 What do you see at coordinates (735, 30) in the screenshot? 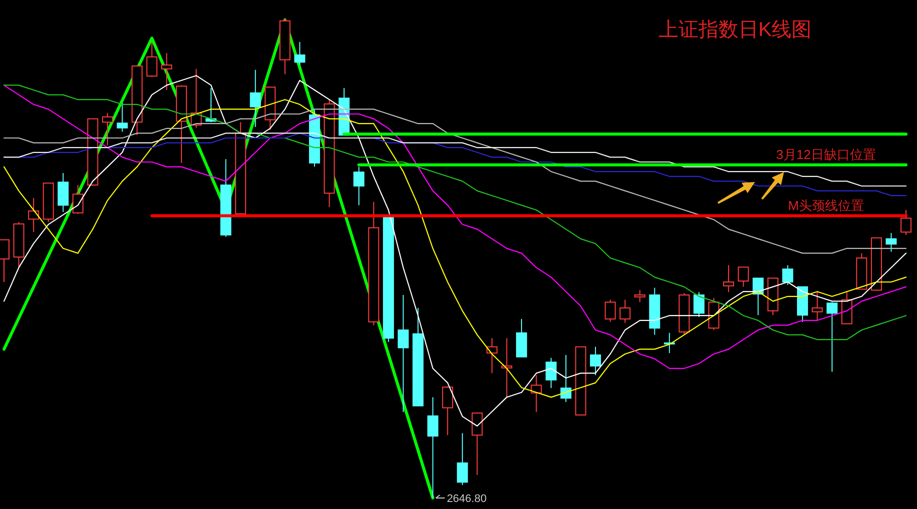
I see `chart-title: 上证指数日K线图` at bounding box center [735, 30].